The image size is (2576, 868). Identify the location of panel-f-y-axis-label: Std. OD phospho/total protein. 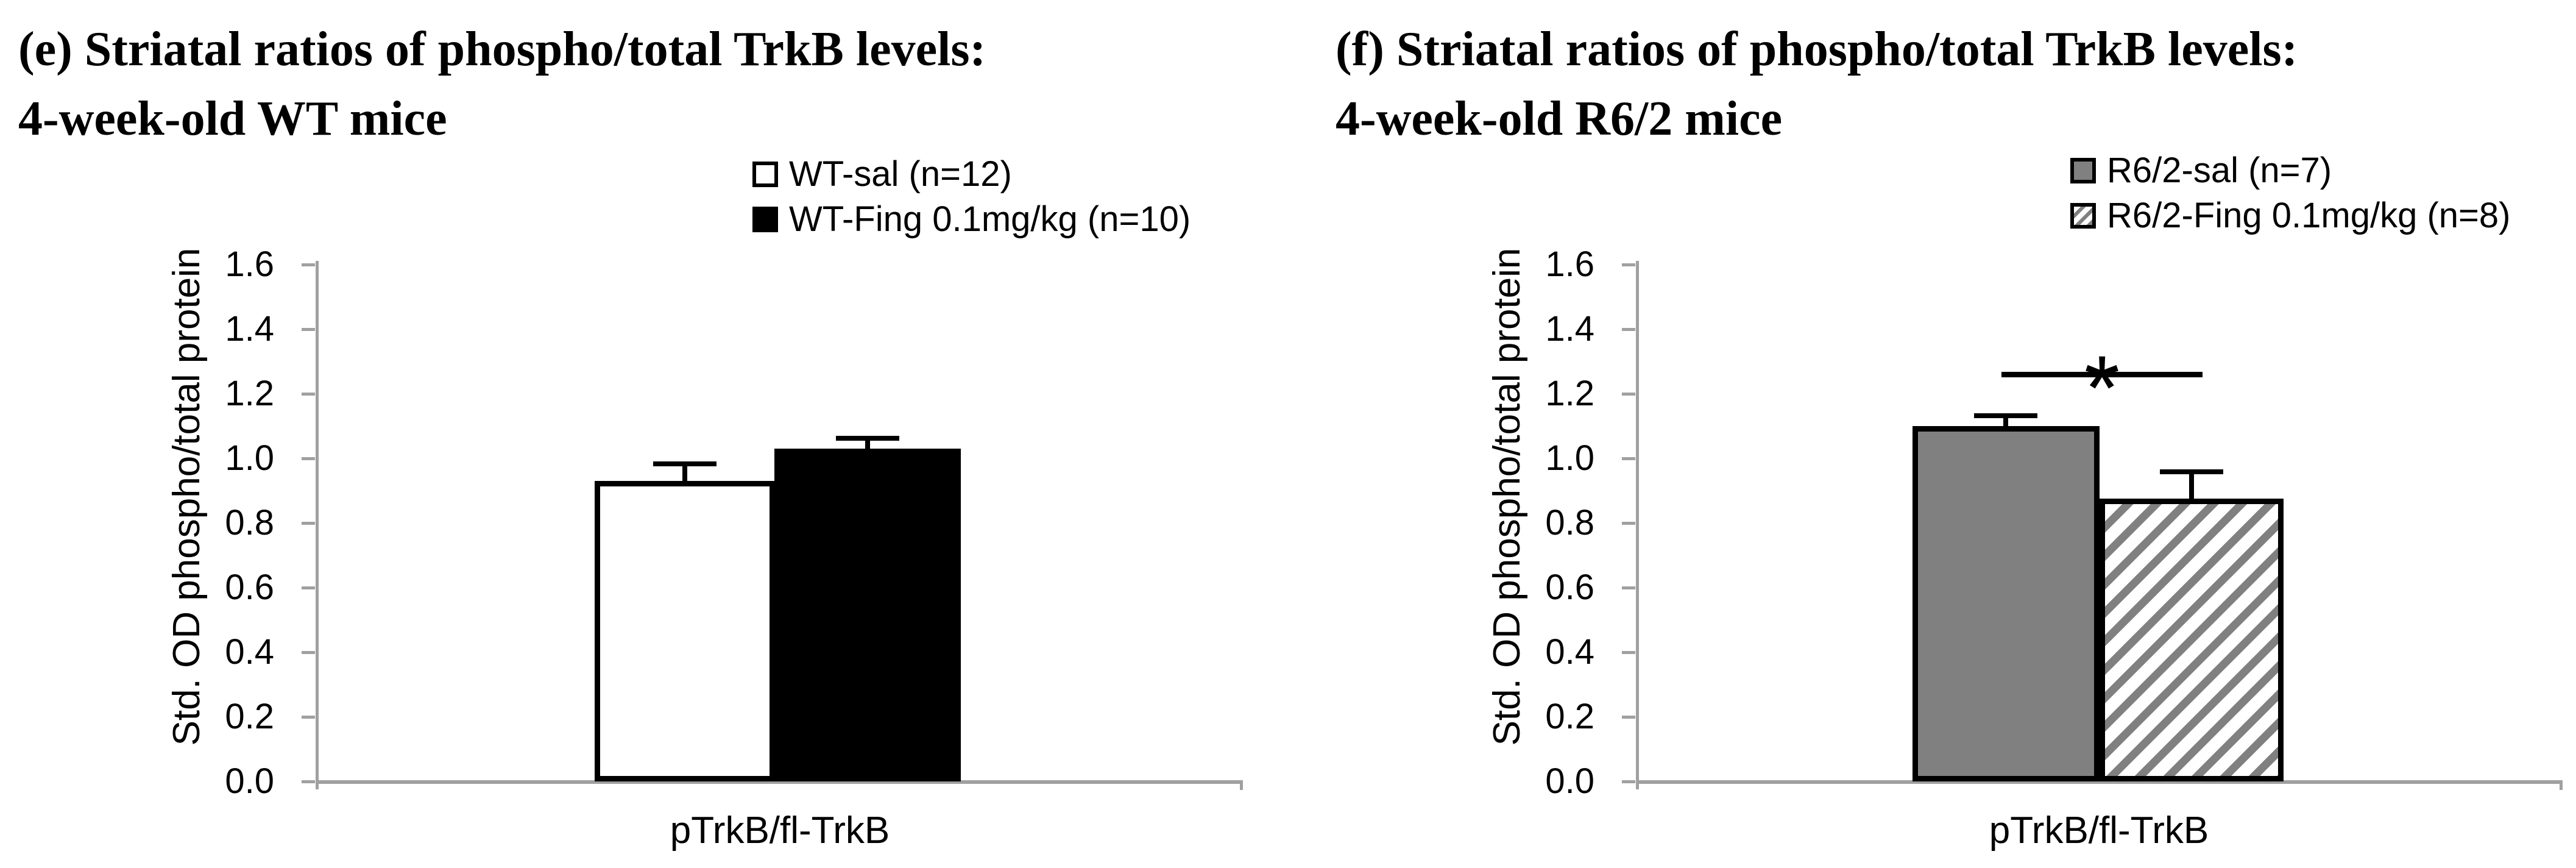
(1507, 496).